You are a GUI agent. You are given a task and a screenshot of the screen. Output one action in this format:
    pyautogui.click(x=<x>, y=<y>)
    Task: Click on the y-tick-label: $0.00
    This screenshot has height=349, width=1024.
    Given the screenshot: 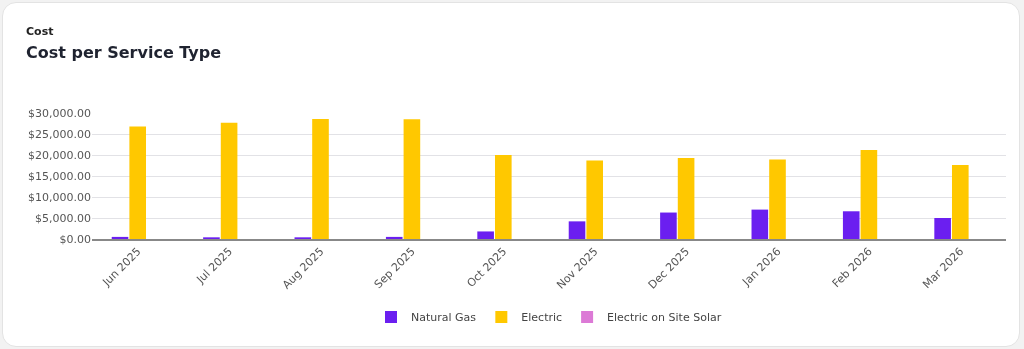 What is the action you would take?
    pyautogui.click(x=75, y=239)
    